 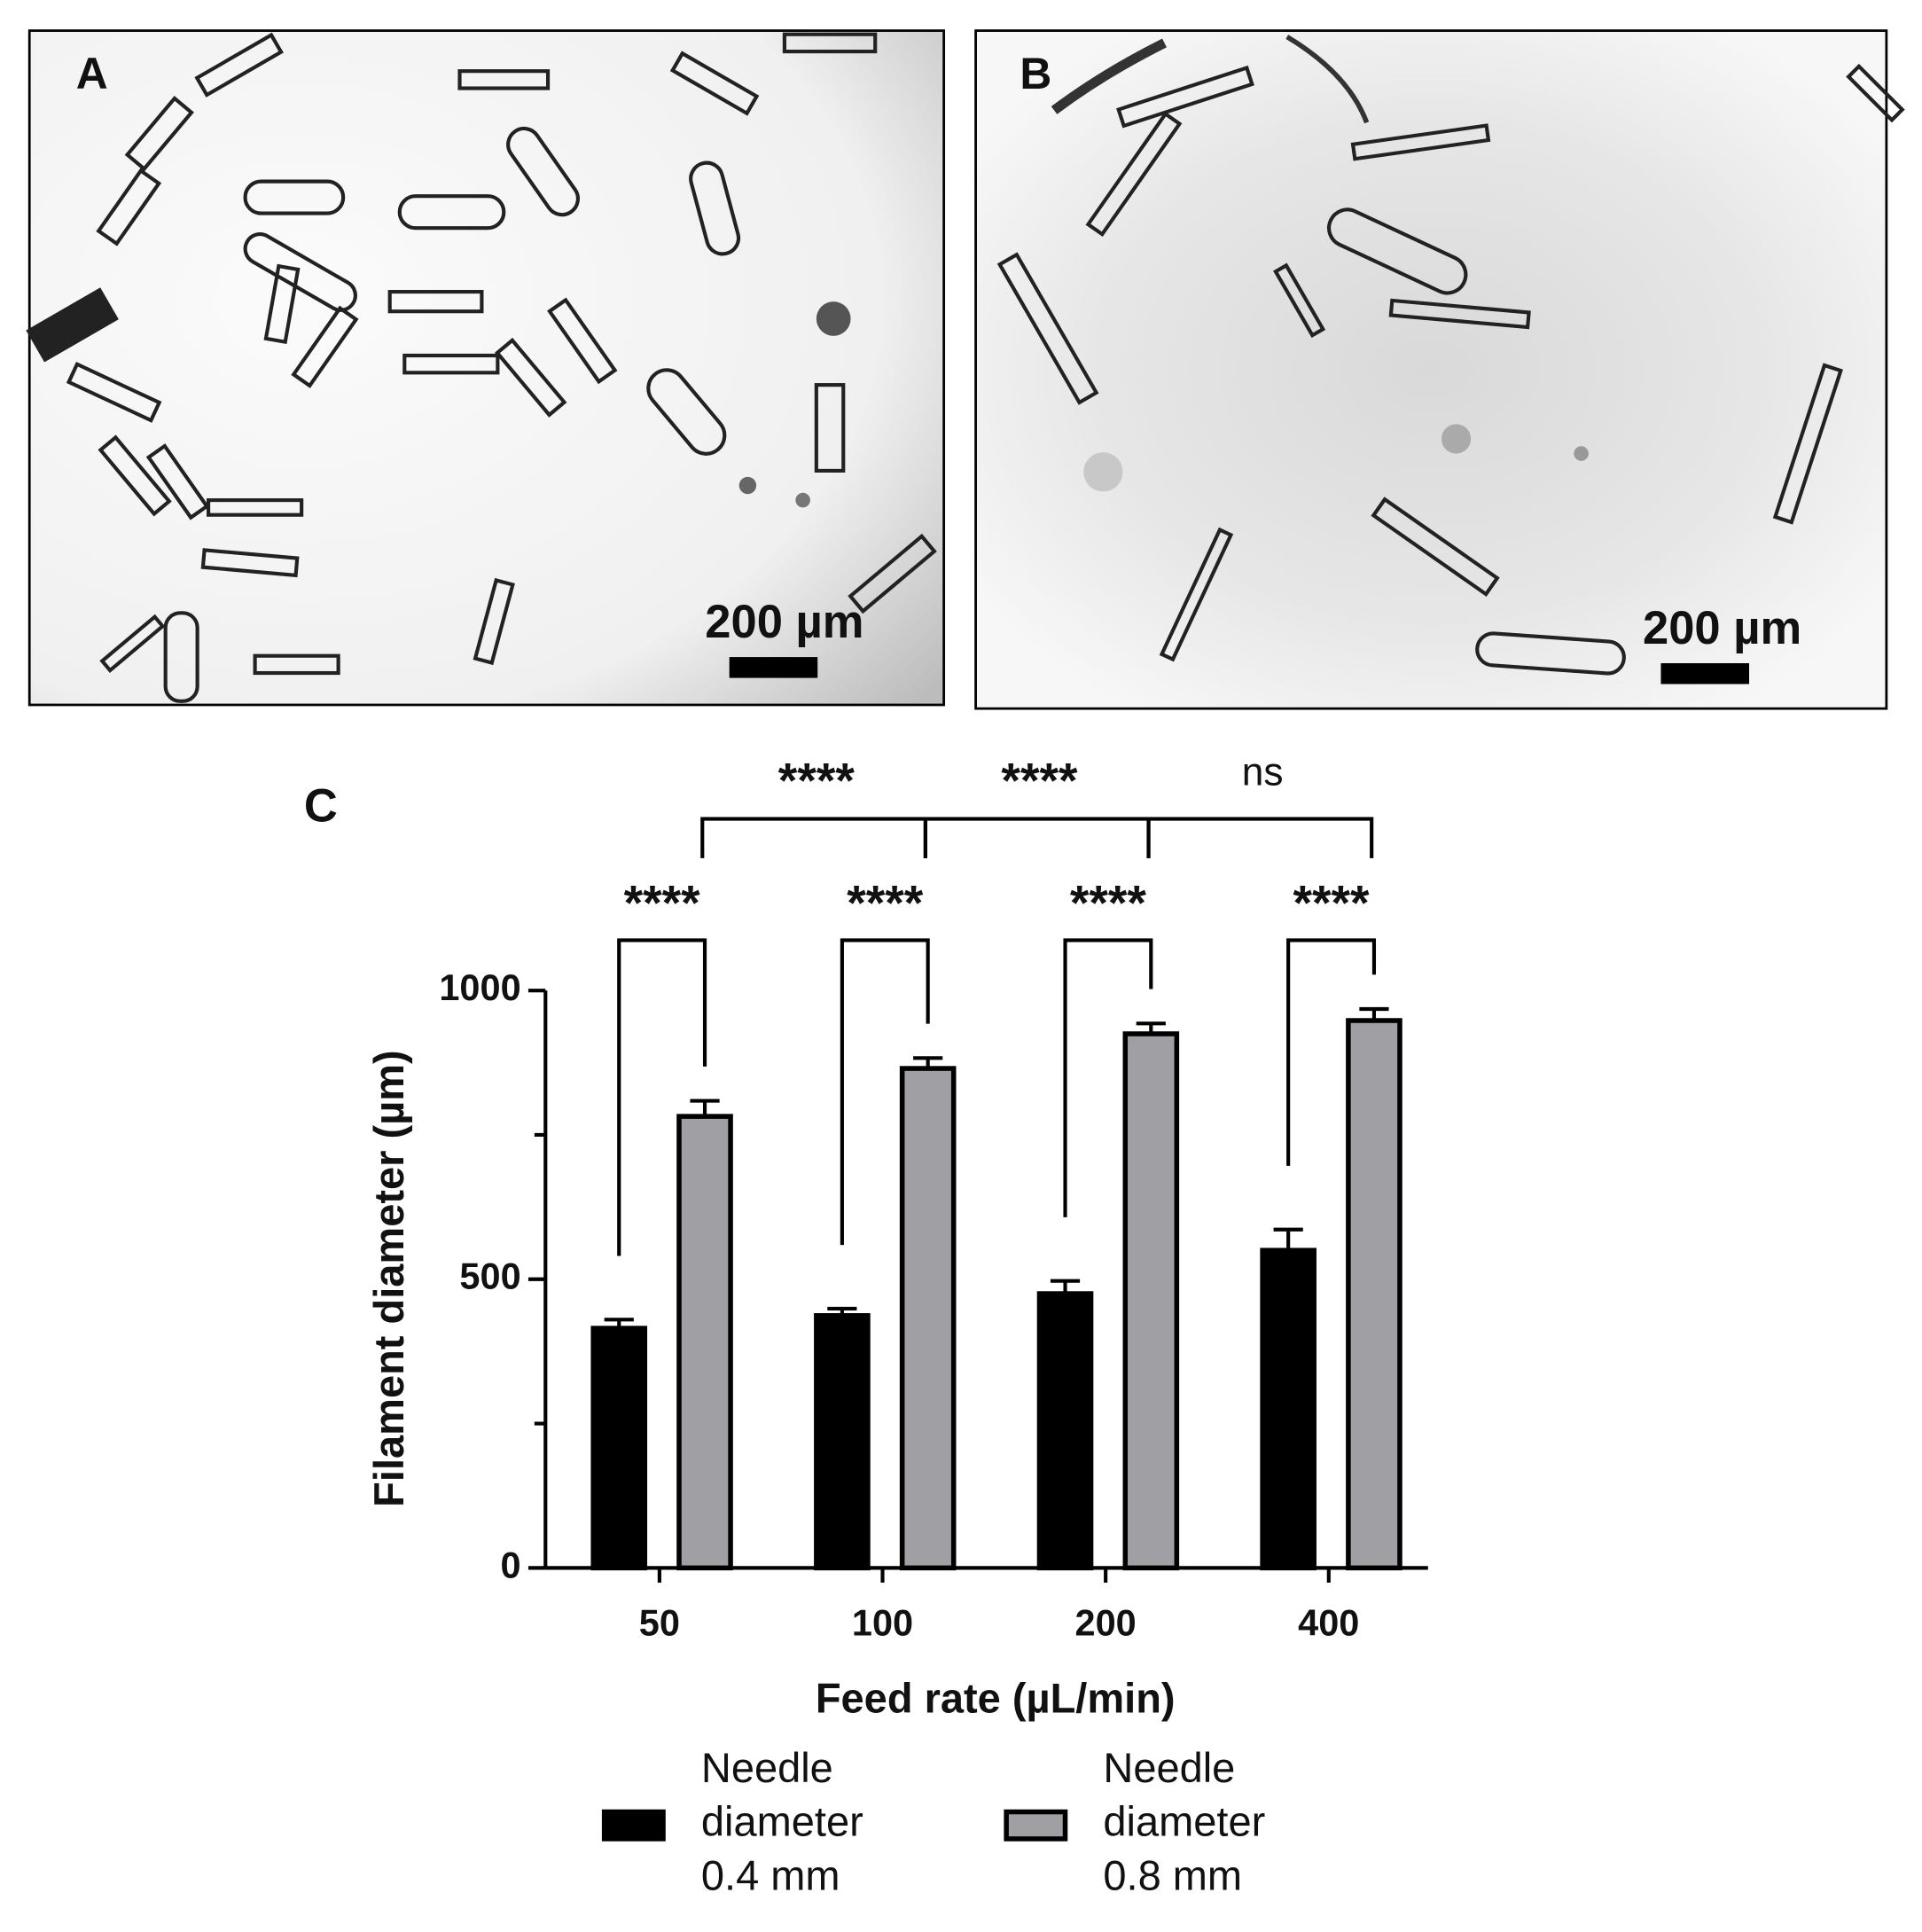 I want to click on y-tick-label: 1000, so click(x=479, y=987).